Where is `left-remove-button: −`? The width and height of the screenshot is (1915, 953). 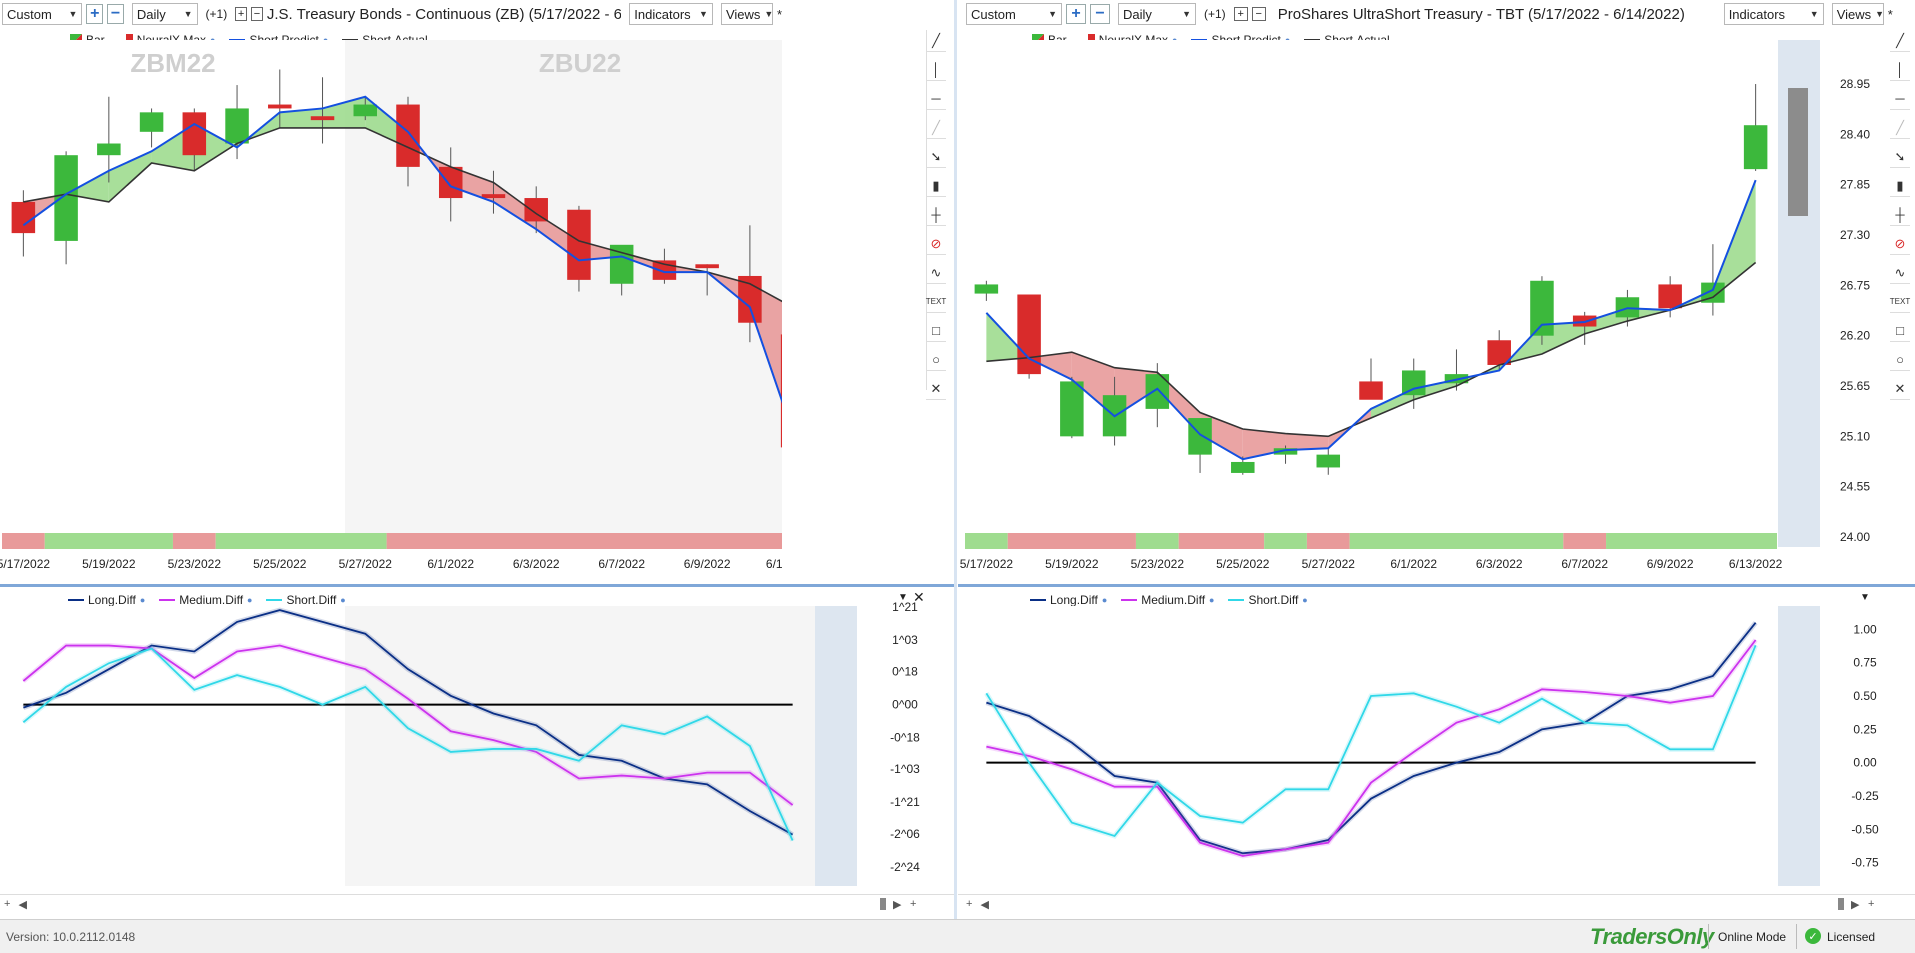 left-remove-button: − is located at coordinates (115, 14).